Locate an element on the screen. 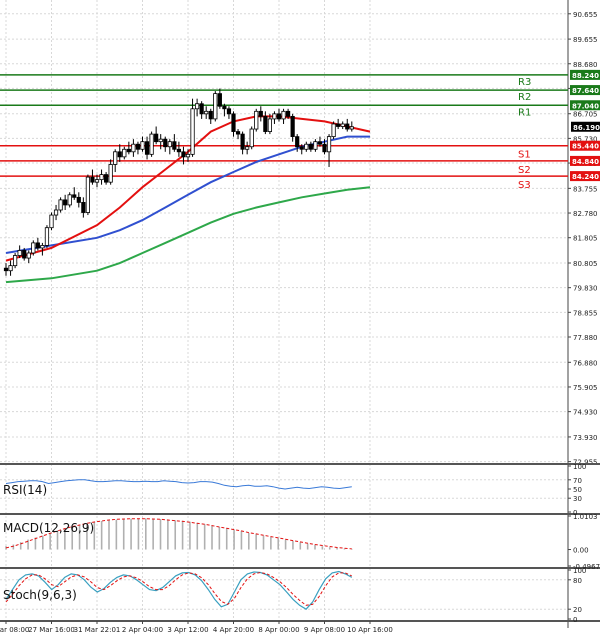 The height and width of the screenshot is (635, 600). price-tick-label: 90.655 is located at coordinates (585, 15).